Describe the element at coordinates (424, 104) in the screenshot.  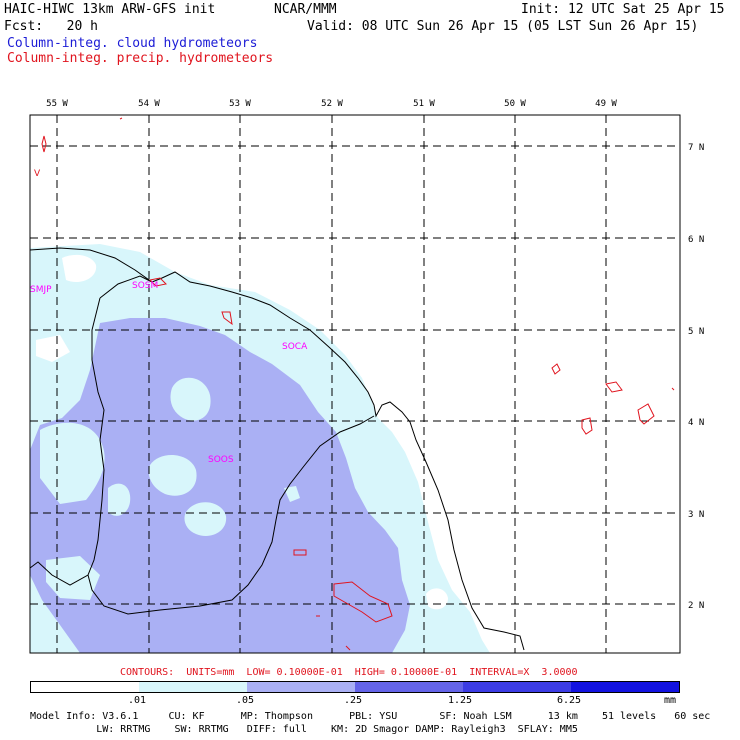
I see `lon-label: 51 W` at that location.